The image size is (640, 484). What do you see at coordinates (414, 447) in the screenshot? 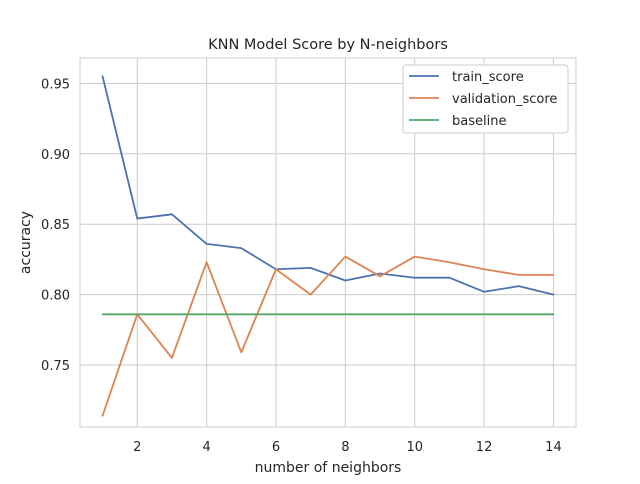
I see `x-tick-label: 10` at bounding box center [414, 447].